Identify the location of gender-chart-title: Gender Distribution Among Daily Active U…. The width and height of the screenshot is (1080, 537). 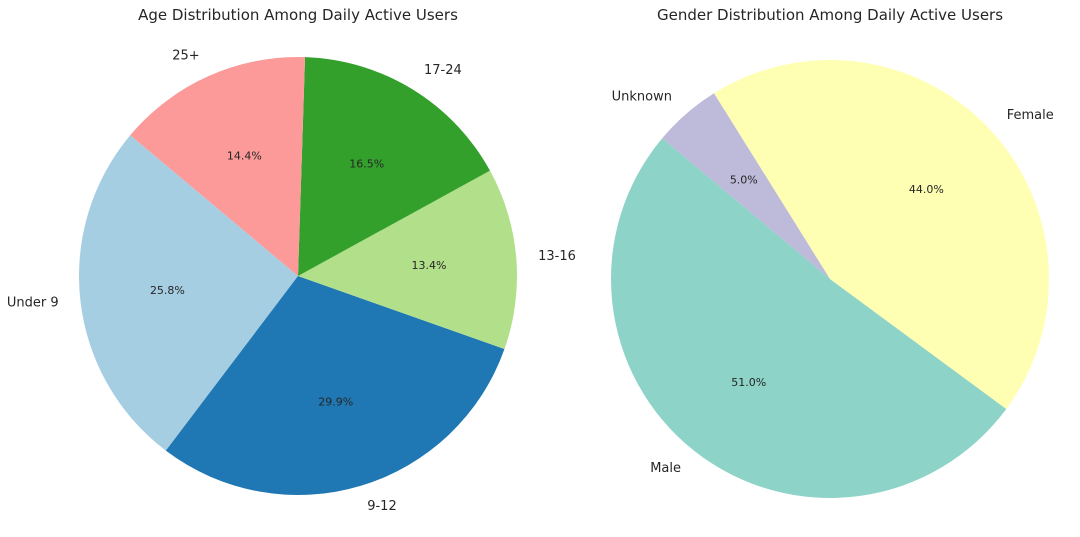
(830, 15).